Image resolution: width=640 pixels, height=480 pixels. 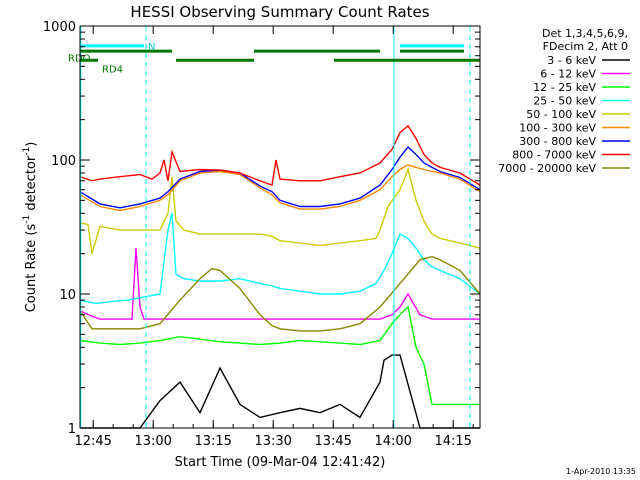 What do you see at coordinates (557, 128) in the screenshot?
I see `legend-label-5: 100 - 300 keV` at bounding box center [557, 128].